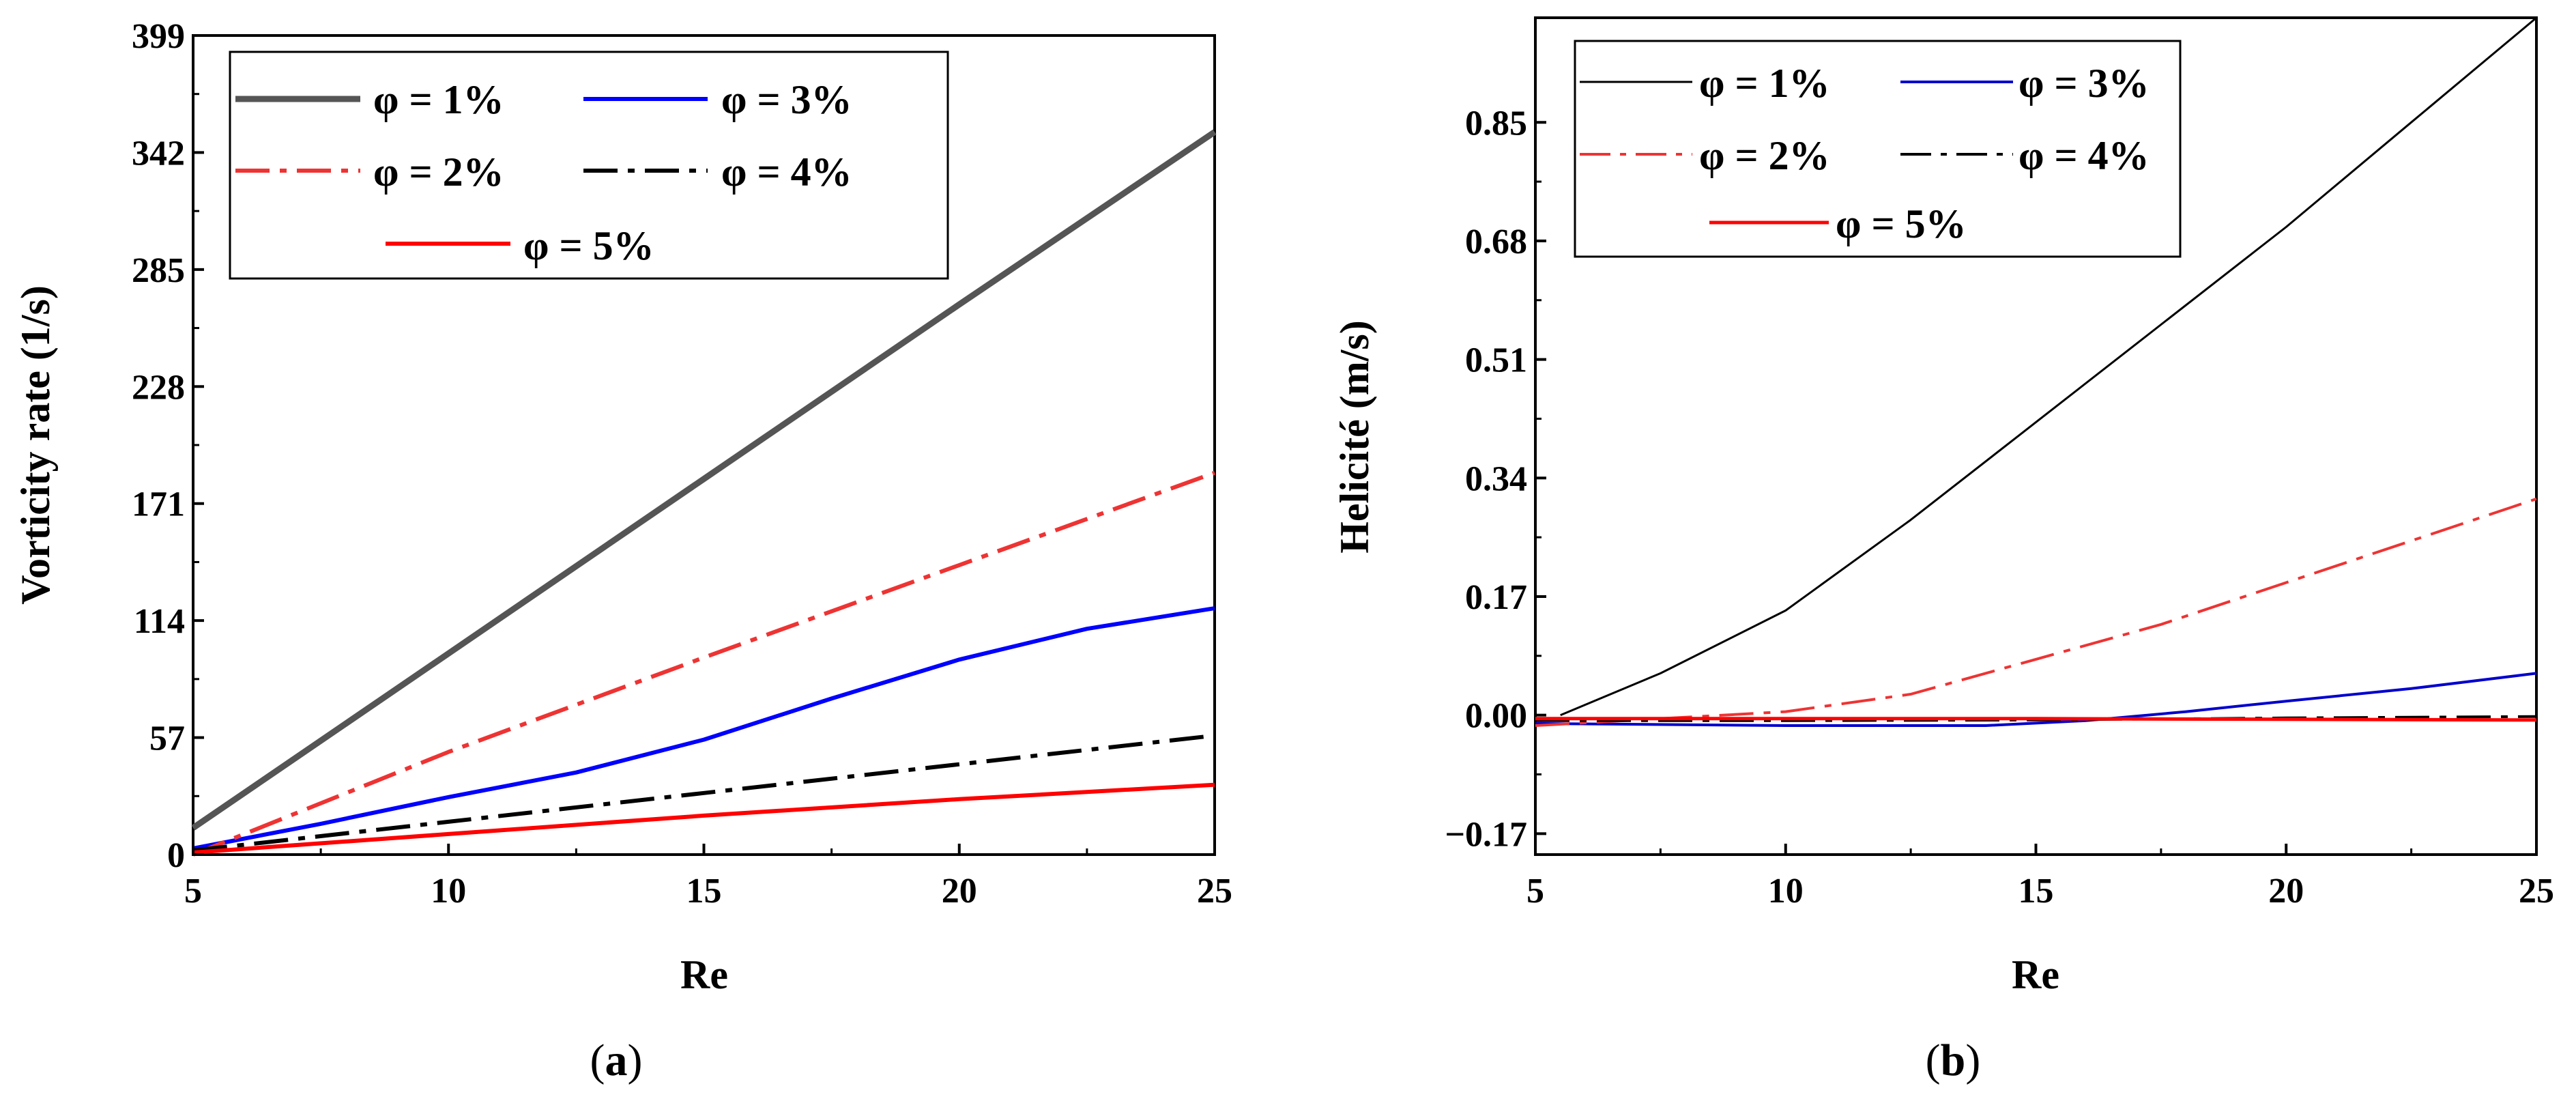 The image size is (2576, 1101). I want to click on panel-a-legend-label-phi5: φ = 5%, so click(588, 245).